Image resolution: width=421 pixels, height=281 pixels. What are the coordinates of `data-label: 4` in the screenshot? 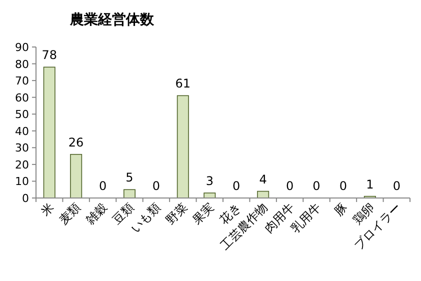 It's located at (263, 179).